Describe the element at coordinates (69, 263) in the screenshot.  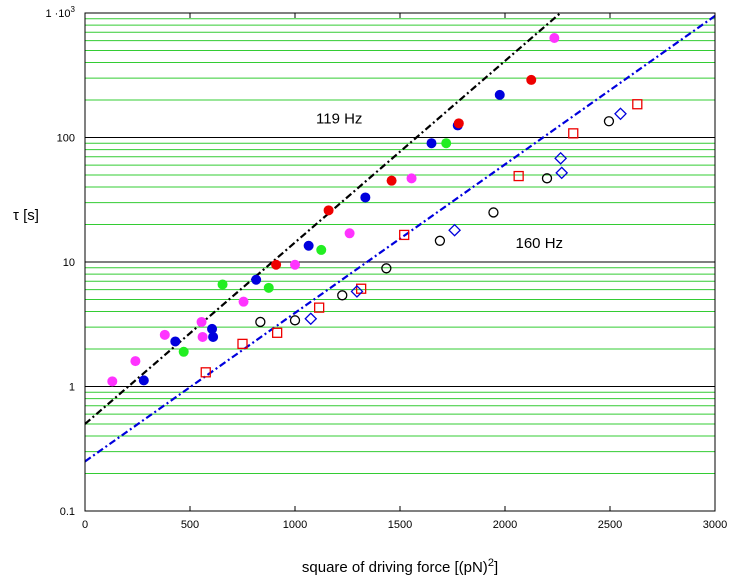
I see `y-tick-label: 10` at that location.